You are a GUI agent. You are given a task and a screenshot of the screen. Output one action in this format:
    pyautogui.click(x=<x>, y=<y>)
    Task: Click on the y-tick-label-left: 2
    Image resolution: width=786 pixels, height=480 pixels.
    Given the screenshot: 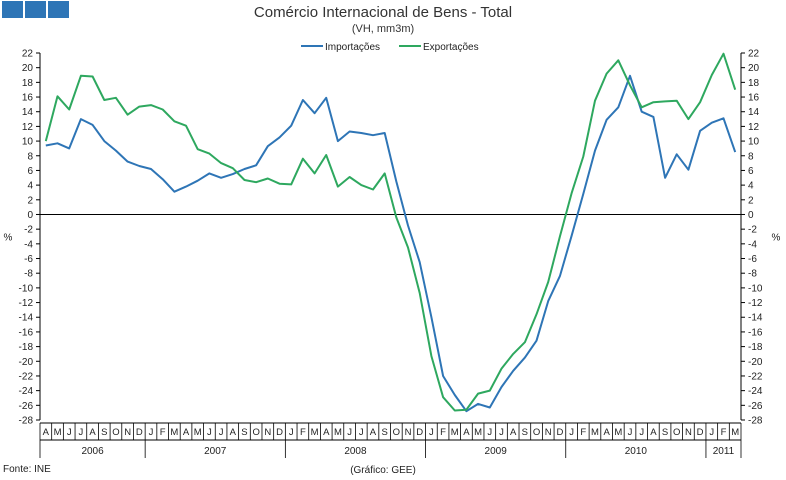 What is the action you would take?
    pyautogui.click(x=30, y=200)
    